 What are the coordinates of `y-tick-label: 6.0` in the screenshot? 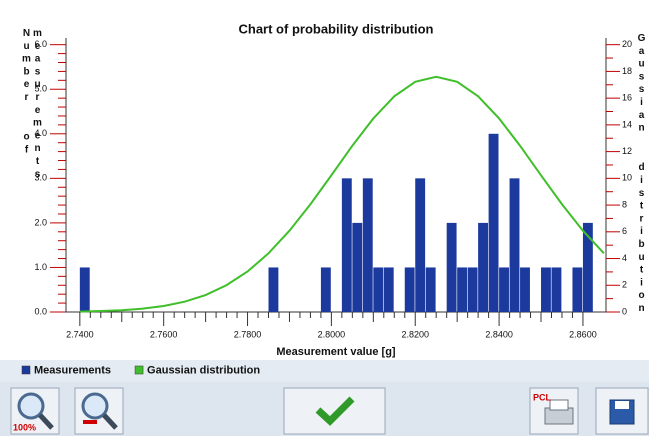 It's located at (40, 44).